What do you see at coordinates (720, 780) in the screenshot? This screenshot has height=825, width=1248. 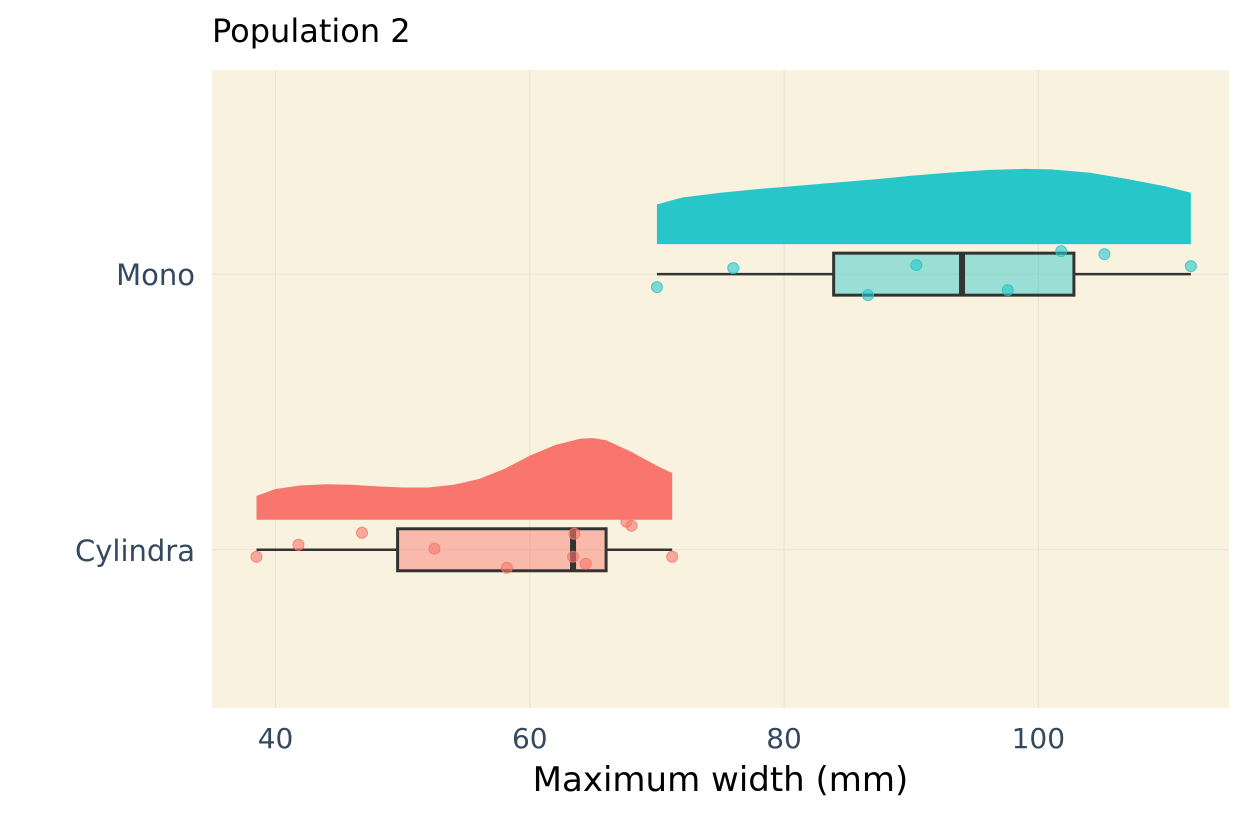 I see `x-axis-label: Maximum width (mm)` at bounding box center [720, 780].